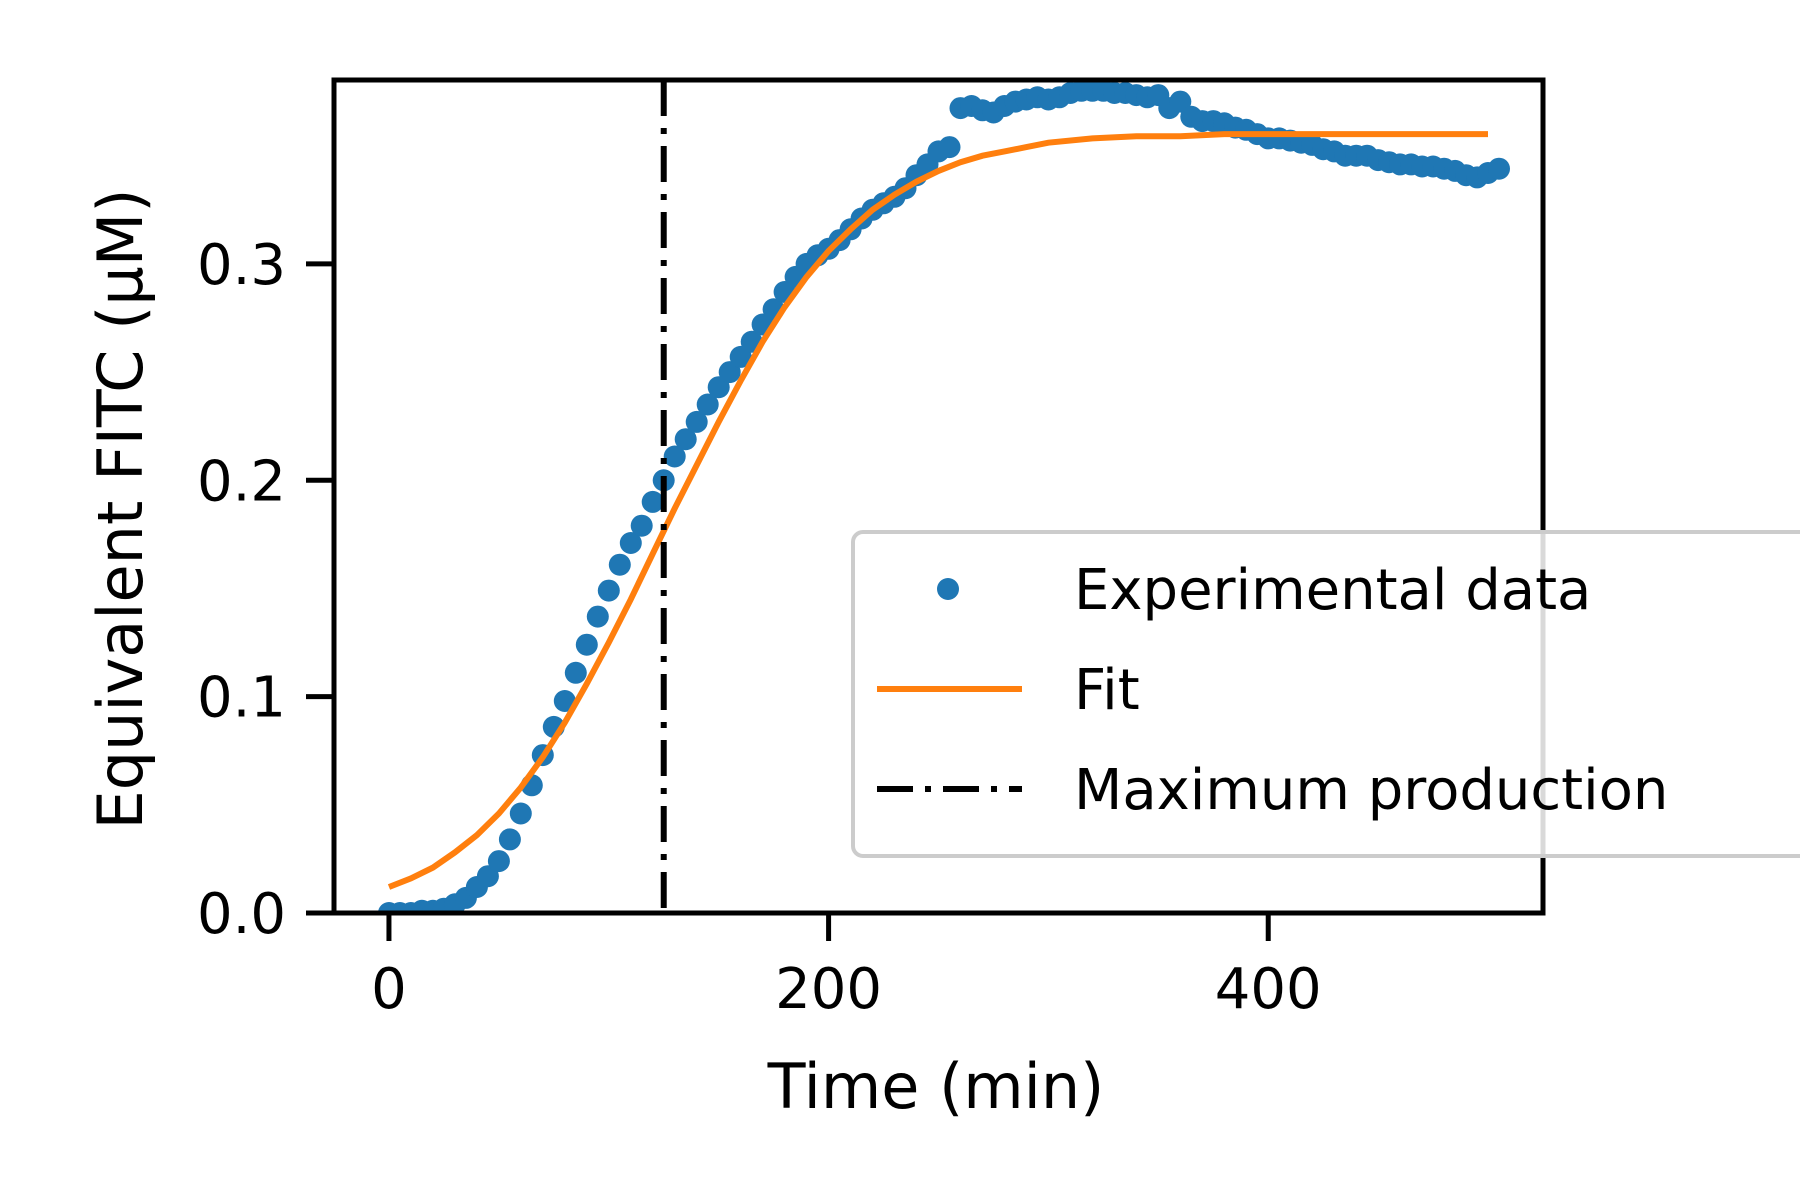 The width and height of the screenshot is (1800, 1200). What do you see at coordinates (389, 989) in the screenshot?
I see `x-tick-label: 0` at bounding box center [389, 989].